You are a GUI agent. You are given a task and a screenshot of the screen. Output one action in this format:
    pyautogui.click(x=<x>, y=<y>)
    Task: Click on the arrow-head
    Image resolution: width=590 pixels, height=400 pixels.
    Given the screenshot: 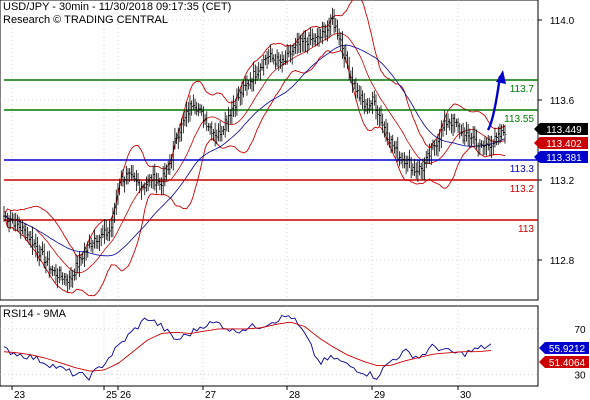 What is the action you would take?
    pyautogui.click(x=501, y=77)
    